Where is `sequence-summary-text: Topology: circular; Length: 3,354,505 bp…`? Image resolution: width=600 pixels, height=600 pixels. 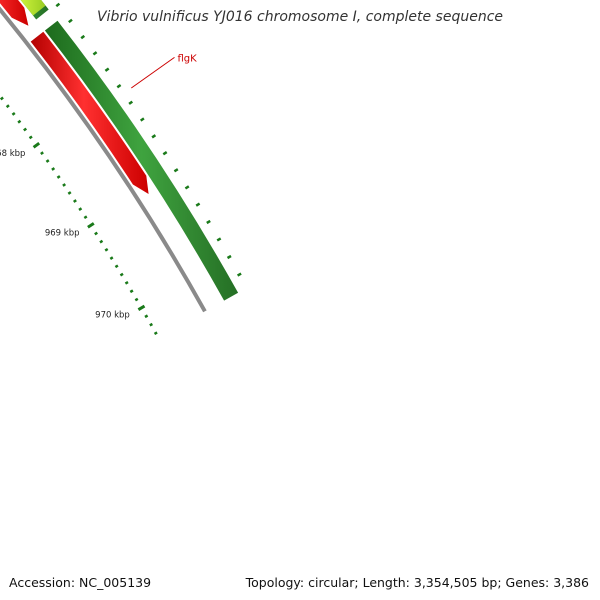 sequence-summary-text: Topology: circular; Length: 3,354,505 bp… is located at coordinates (417, 582).